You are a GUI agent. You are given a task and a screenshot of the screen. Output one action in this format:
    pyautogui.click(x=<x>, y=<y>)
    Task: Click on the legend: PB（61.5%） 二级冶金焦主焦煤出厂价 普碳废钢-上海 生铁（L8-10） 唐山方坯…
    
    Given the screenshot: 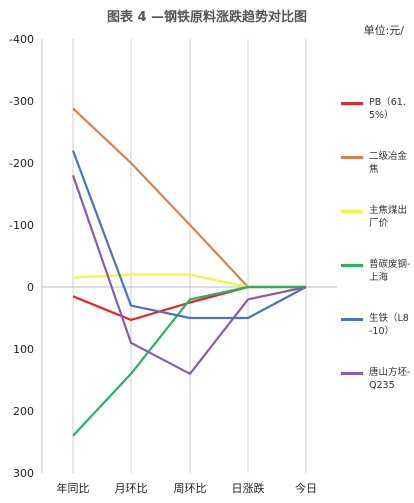 What is the action you would take?
    pyautogui.click(x=376, y=258)
    